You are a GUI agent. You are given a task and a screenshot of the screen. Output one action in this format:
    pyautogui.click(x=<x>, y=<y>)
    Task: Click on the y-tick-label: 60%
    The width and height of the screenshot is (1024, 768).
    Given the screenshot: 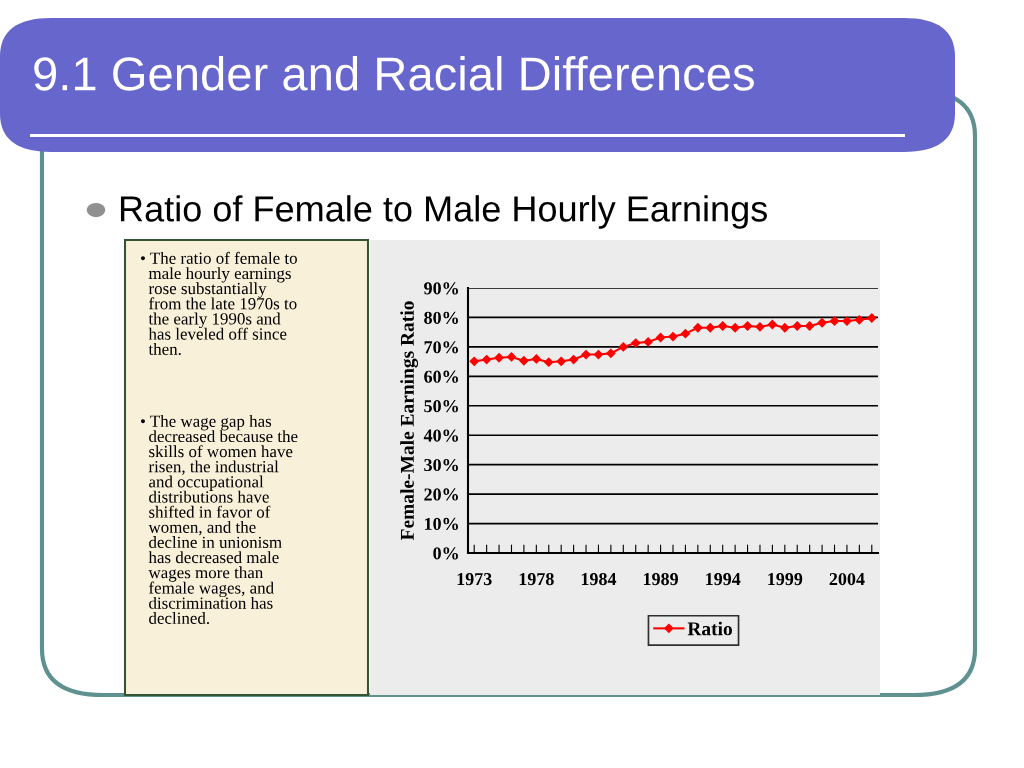 What is the action you would take?
    pyautogui.click(x=441, y=376)
    